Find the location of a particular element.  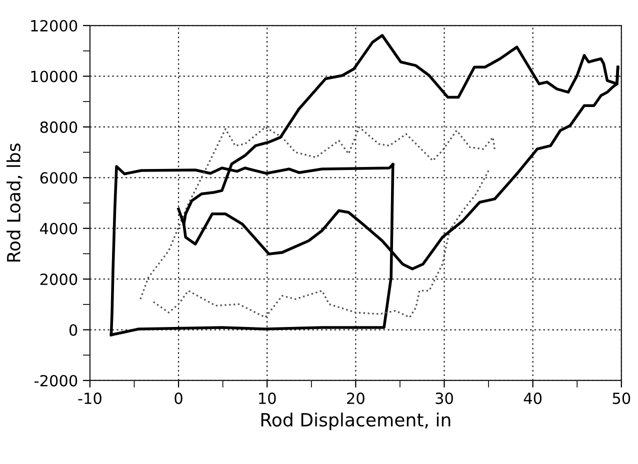

y-axis-title: Rod Load, lbs is located at coordinates (14, 203).